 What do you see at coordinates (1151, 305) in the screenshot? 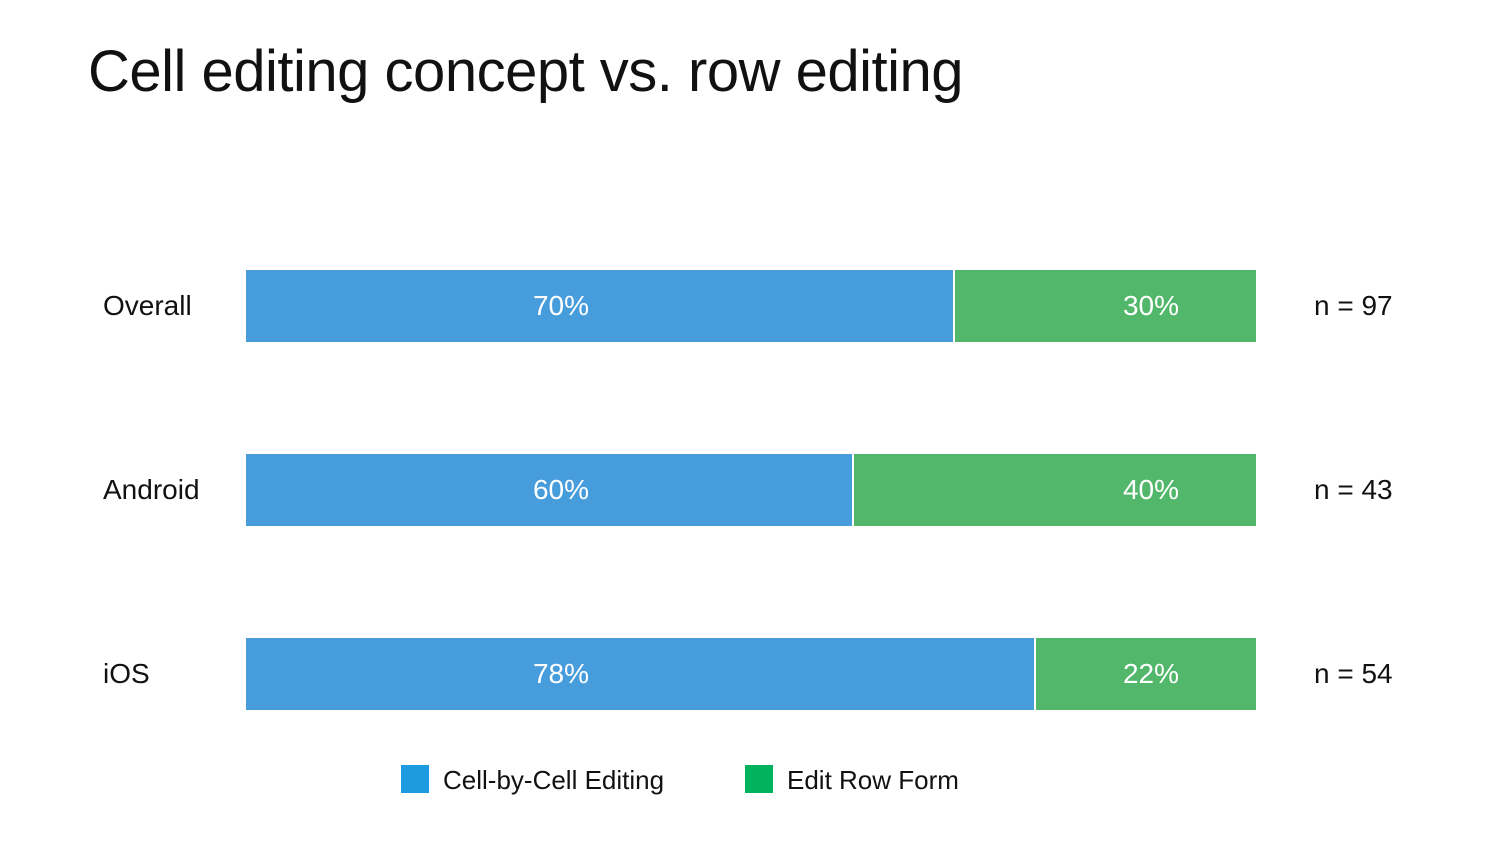
I see `data-label: 30%` at bounding box center [1151, 305].